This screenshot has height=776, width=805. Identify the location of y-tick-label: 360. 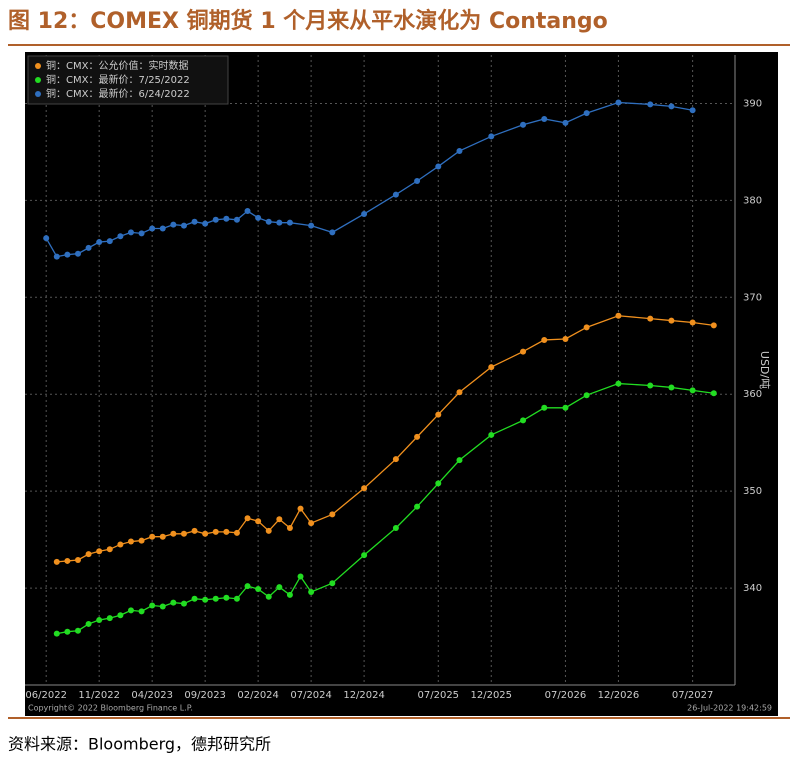
(752, 394).